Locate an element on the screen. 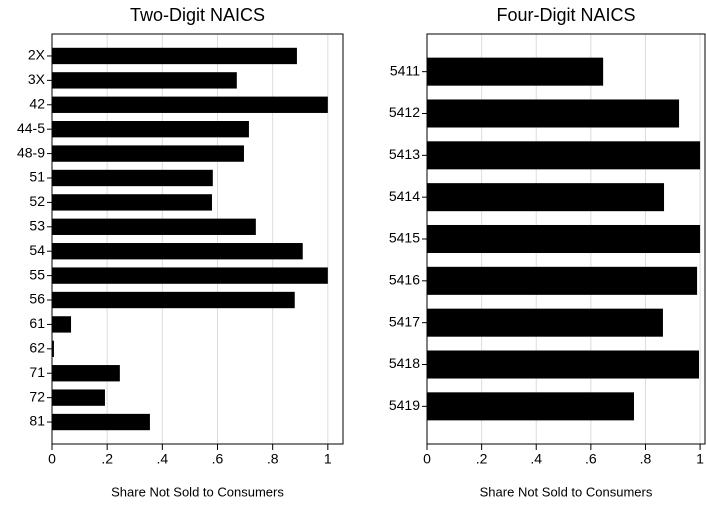  y-tick-label: 81 is located at coordinates (37, 421).